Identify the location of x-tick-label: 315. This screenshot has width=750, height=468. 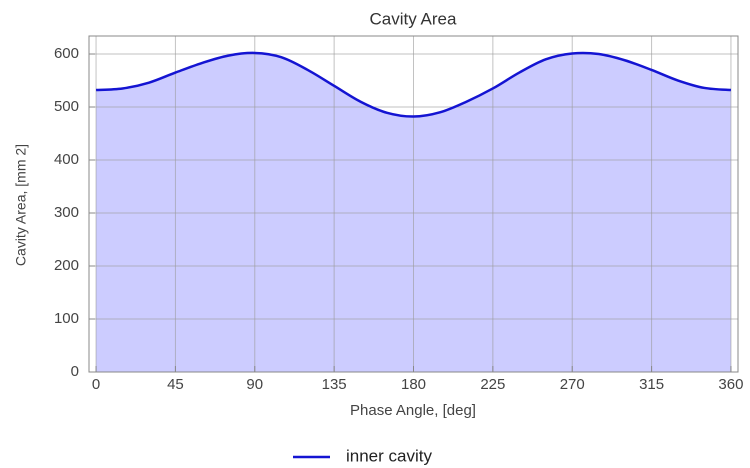
(651, 384).